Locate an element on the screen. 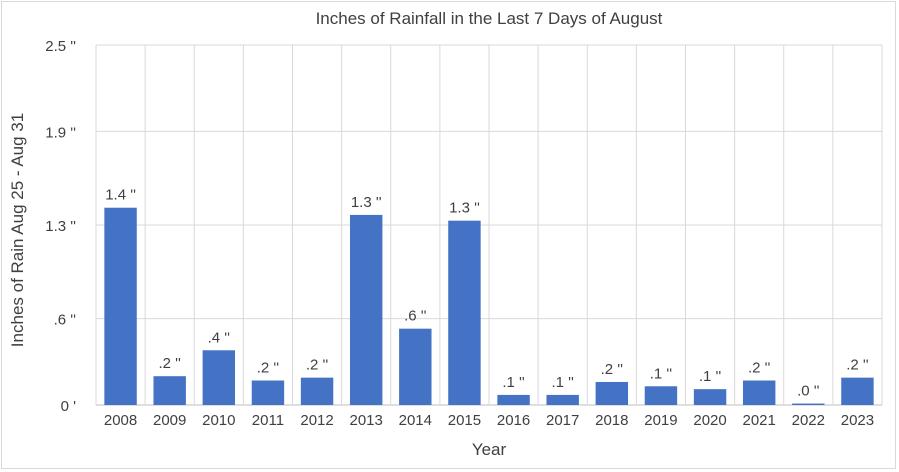 This screenshot has width=899, height=472. y-tick-label: 1.3 '' is located at coordinates (60, 226).